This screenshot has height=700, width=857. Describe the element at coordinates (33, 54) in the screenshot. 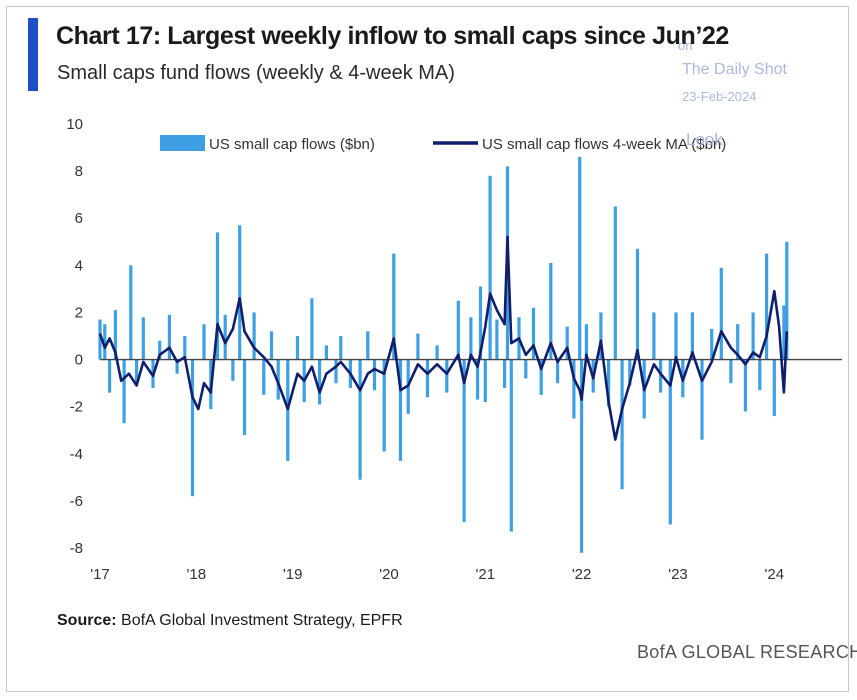

I see `title-accent-bar` at that location.